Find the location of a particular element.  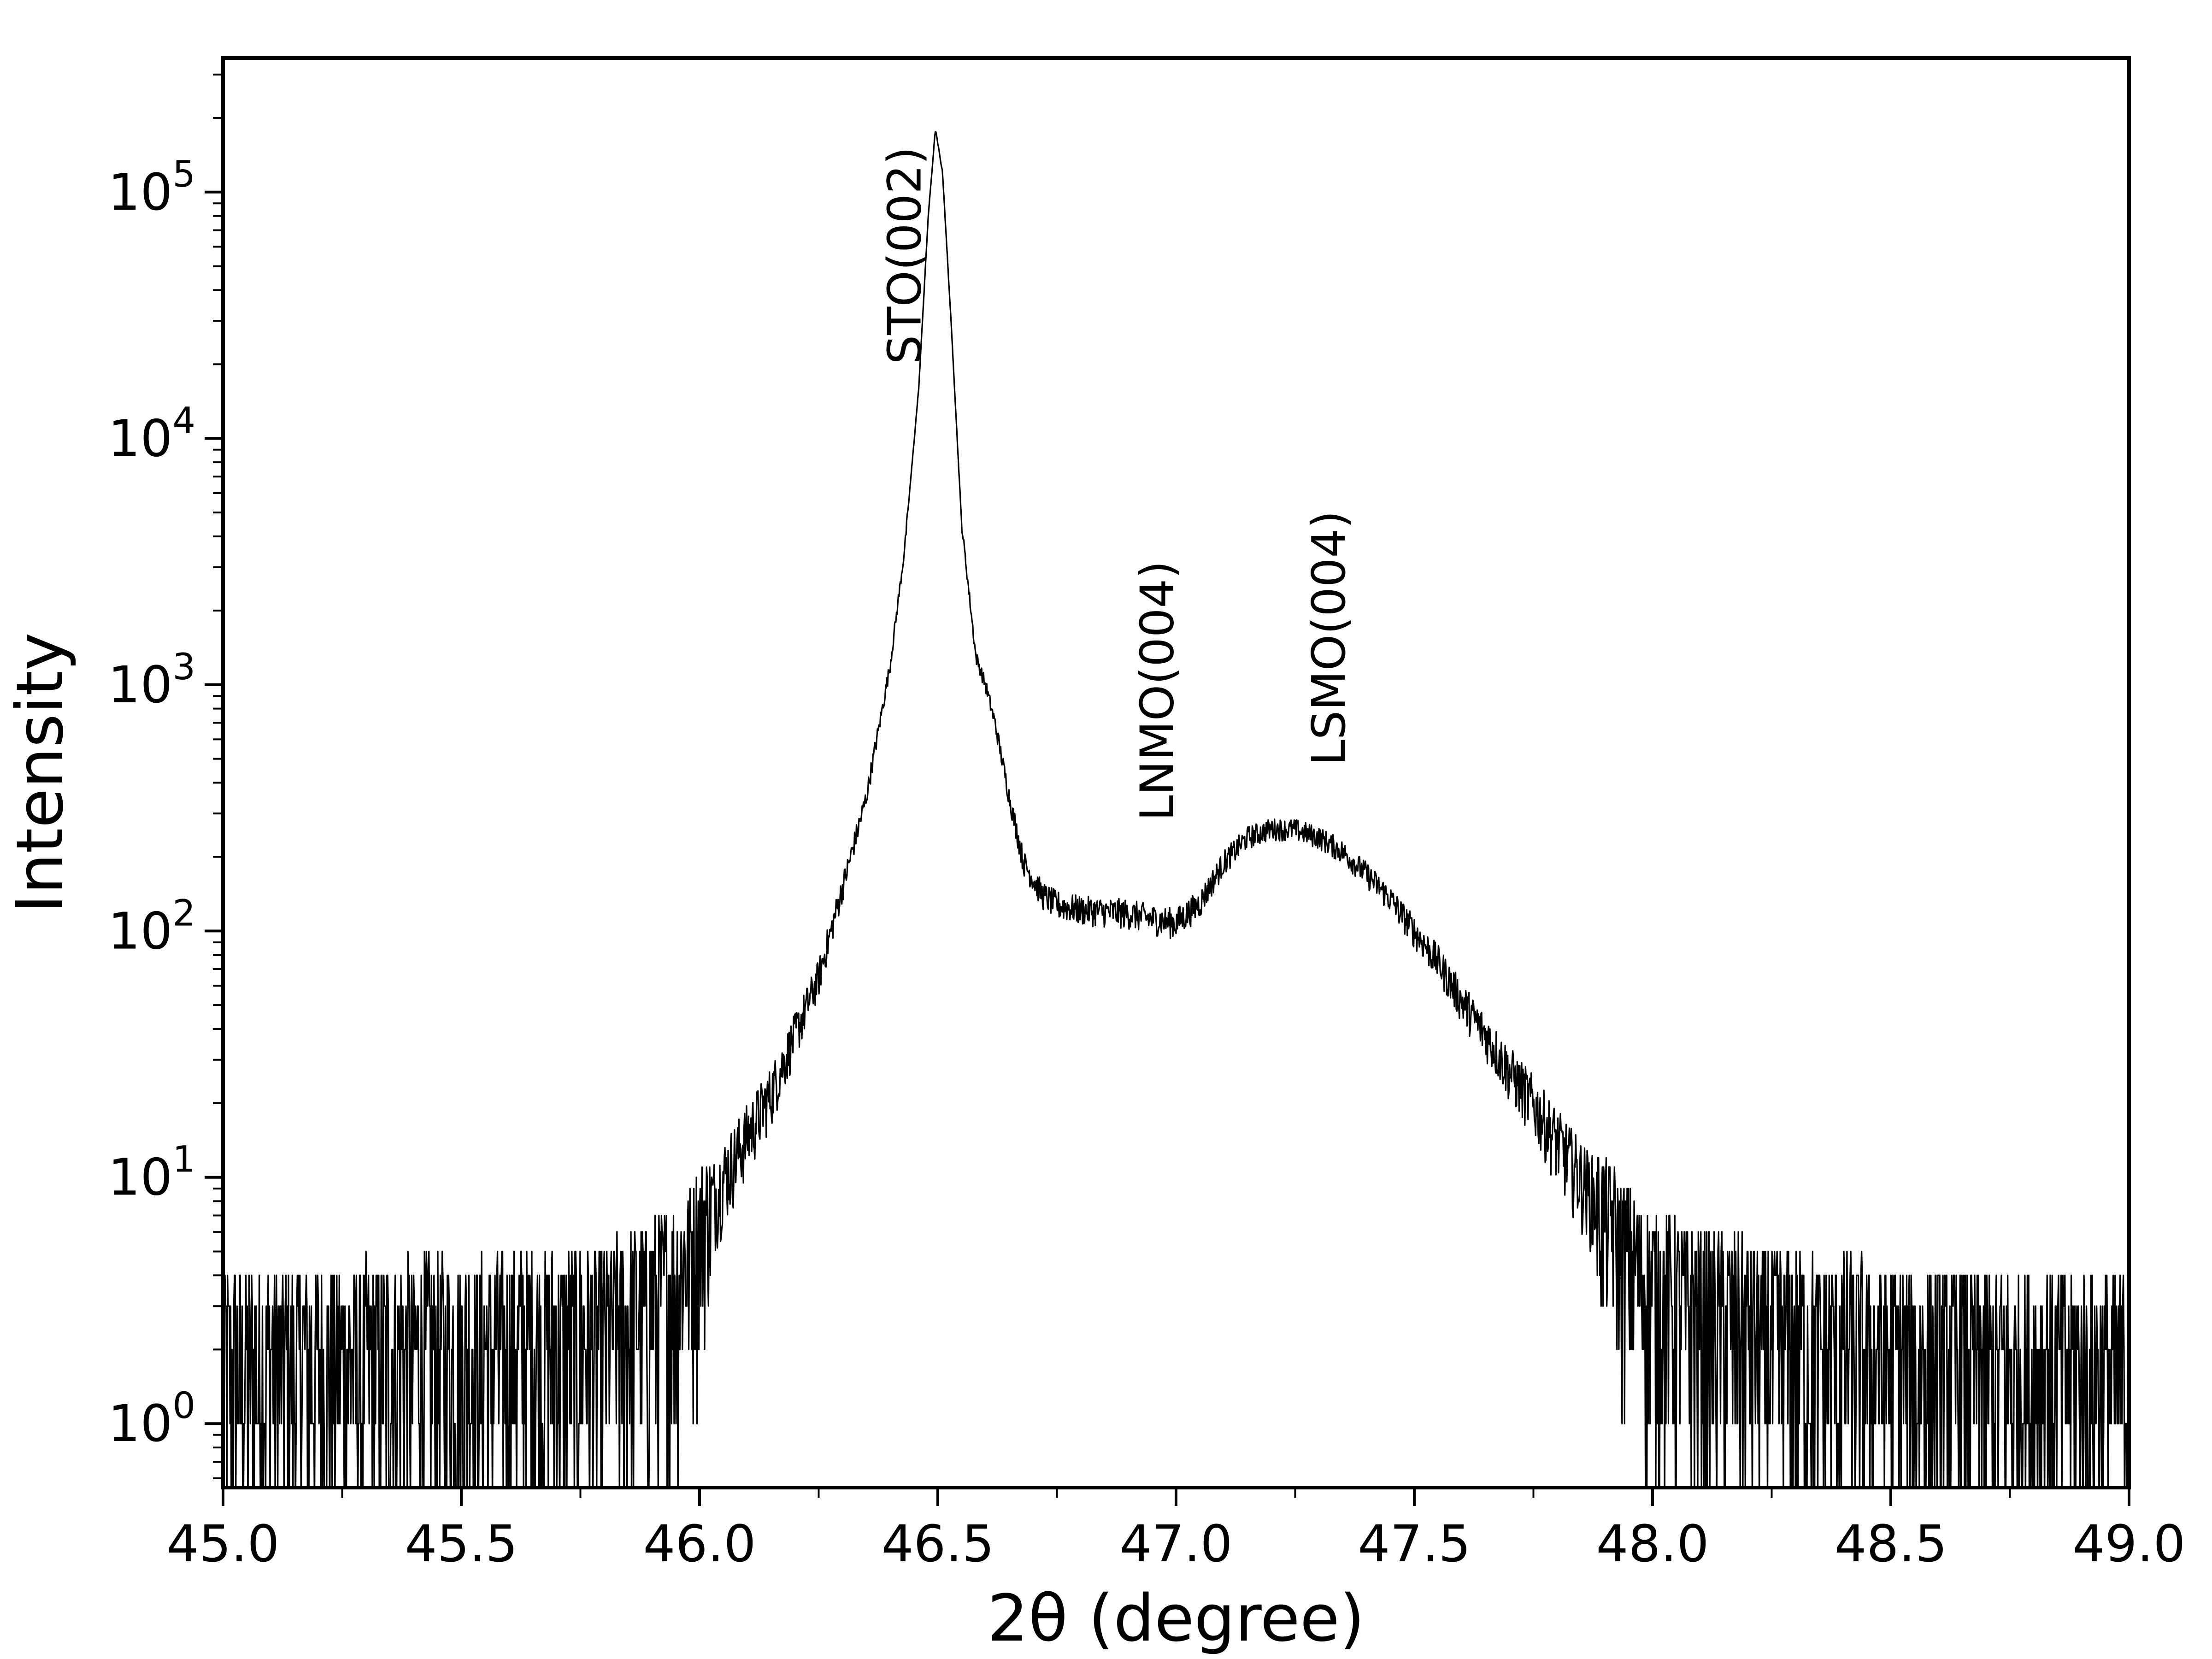

peak-annotations: STO(002) LNMO(004) LSMO(004) is located at coordinates (1117, 484).